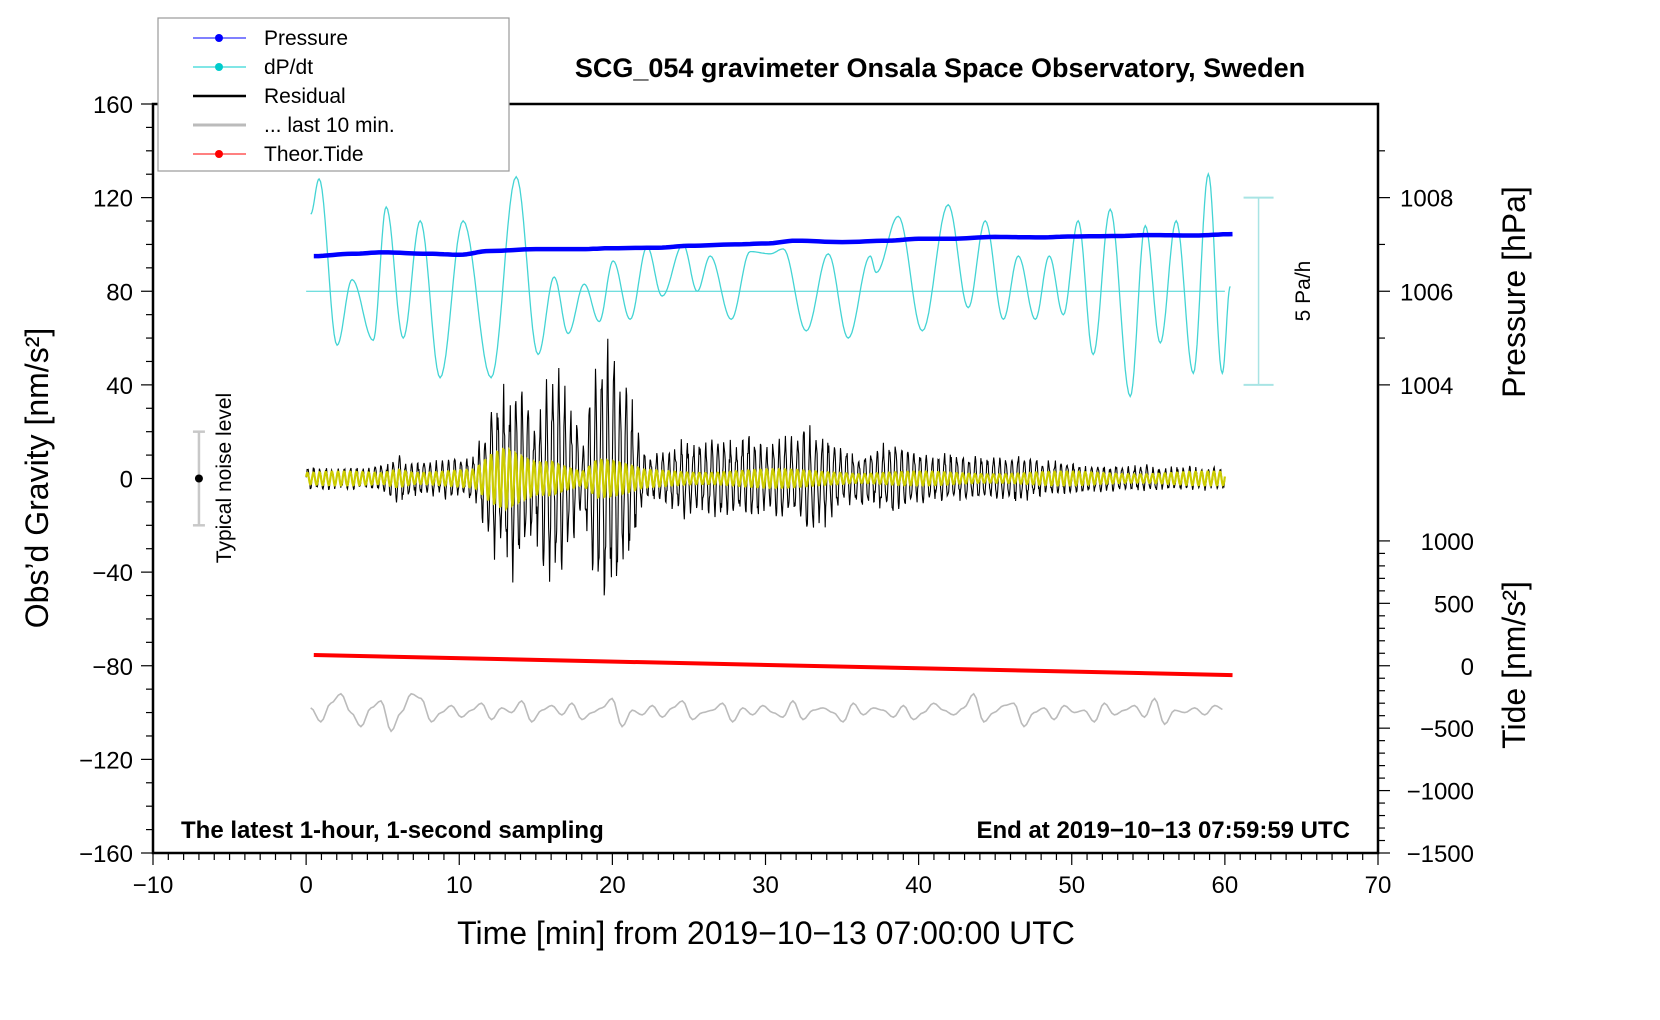  Describe the element at coordinates (1225, 885) in the screenshot. I see `x-tick-label: 60` at that location.